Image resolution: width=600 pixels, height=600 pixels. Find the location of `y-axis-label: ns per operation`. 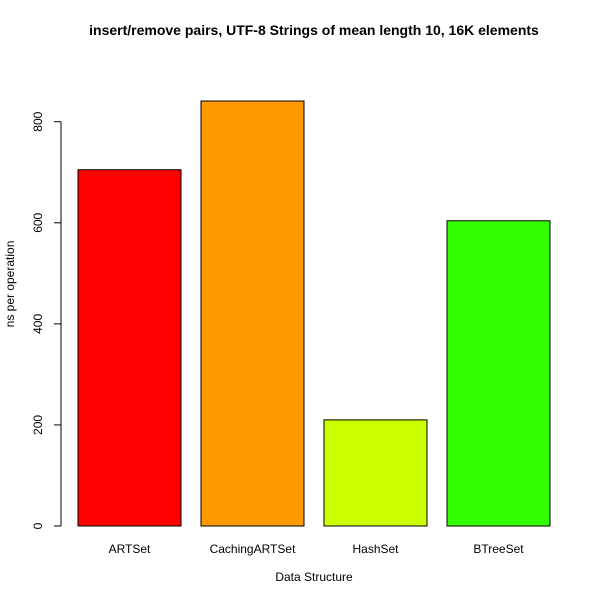

y-axis-label: ns per operation is located at coordinates (10, 284).